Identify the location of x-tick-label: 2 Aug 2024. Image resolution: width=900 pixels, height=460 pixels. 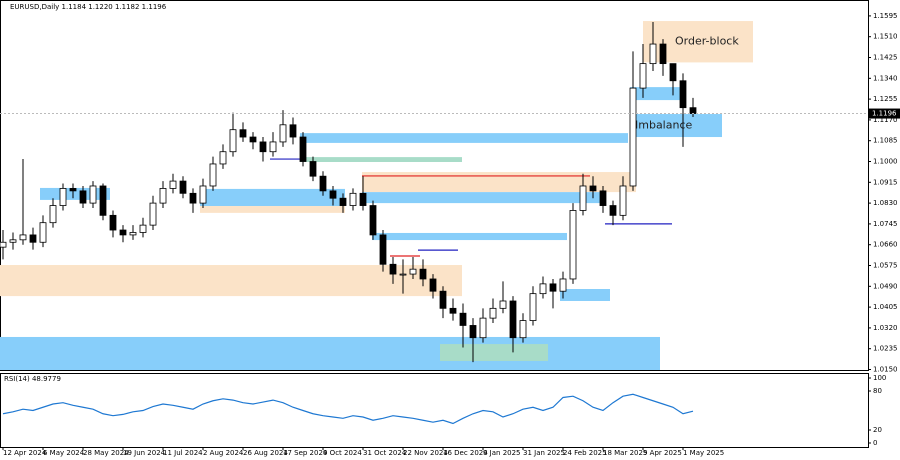
(223, 453).